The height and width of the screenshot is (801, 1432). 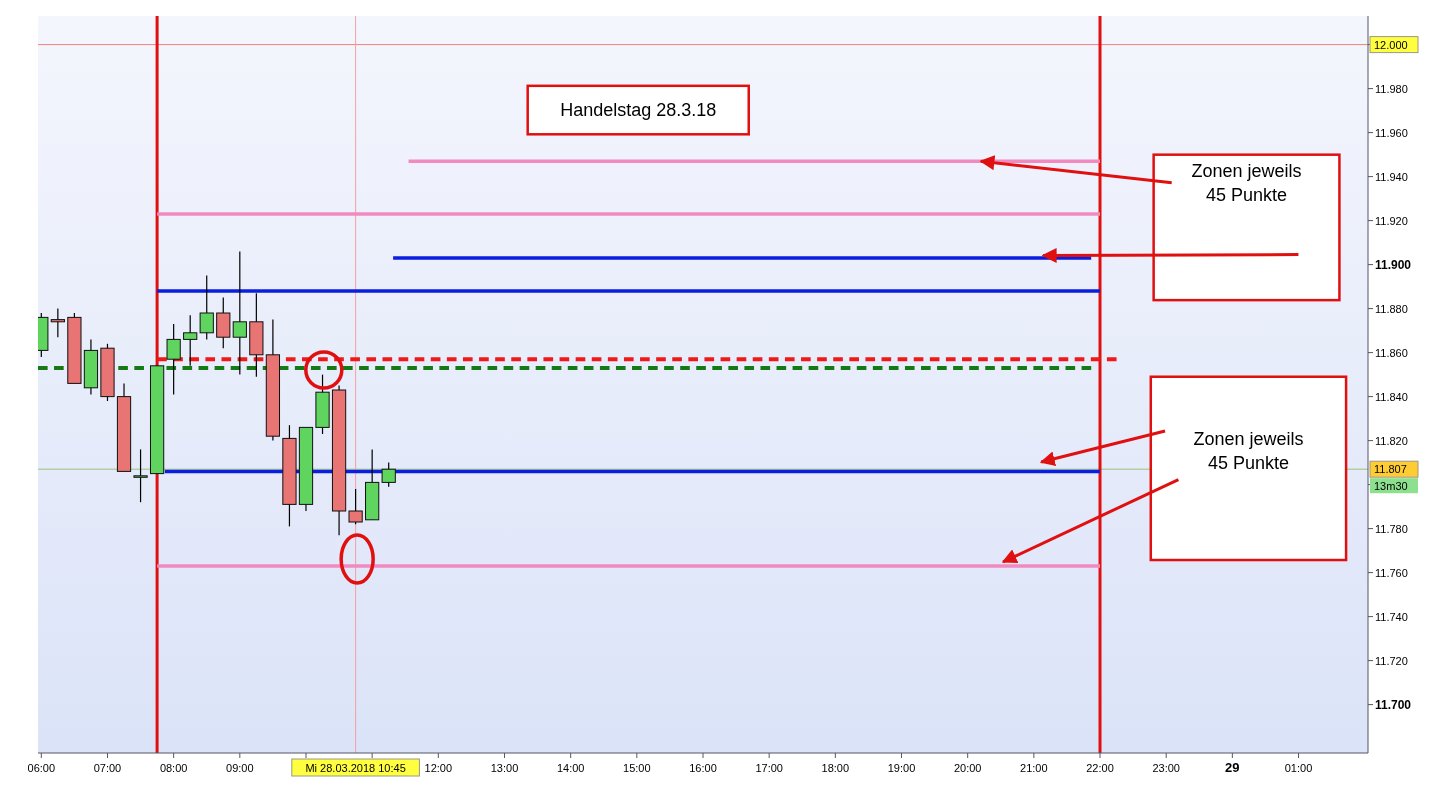 I want to click on x-tick-label: 07:00, so click(x=107, y=768).